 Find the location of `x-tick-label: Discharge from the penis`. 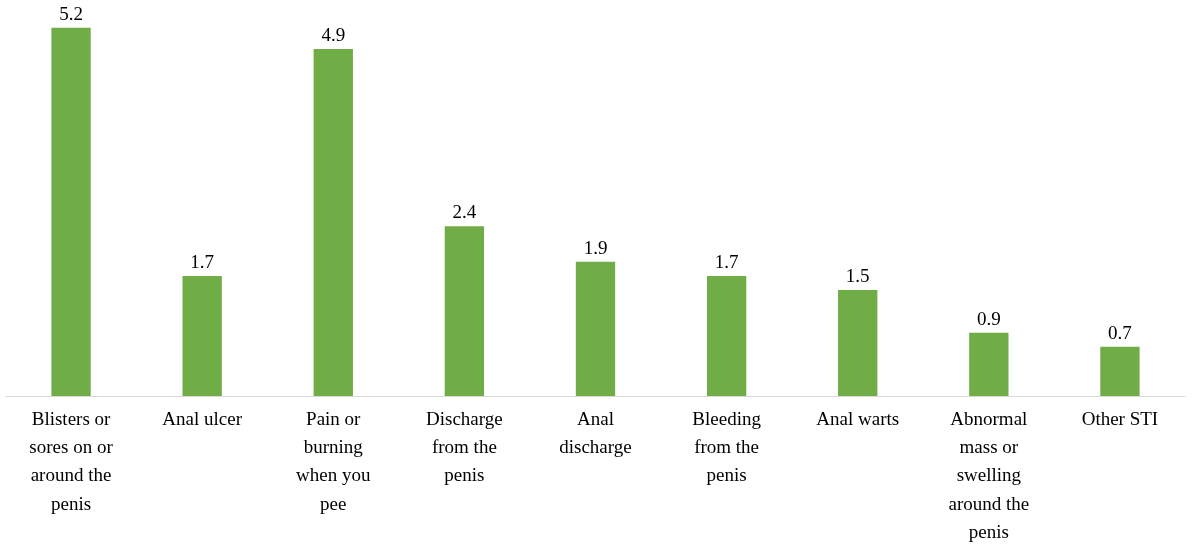

x-tick-label: Discharge from the penis is located at coordinates (464, 446).